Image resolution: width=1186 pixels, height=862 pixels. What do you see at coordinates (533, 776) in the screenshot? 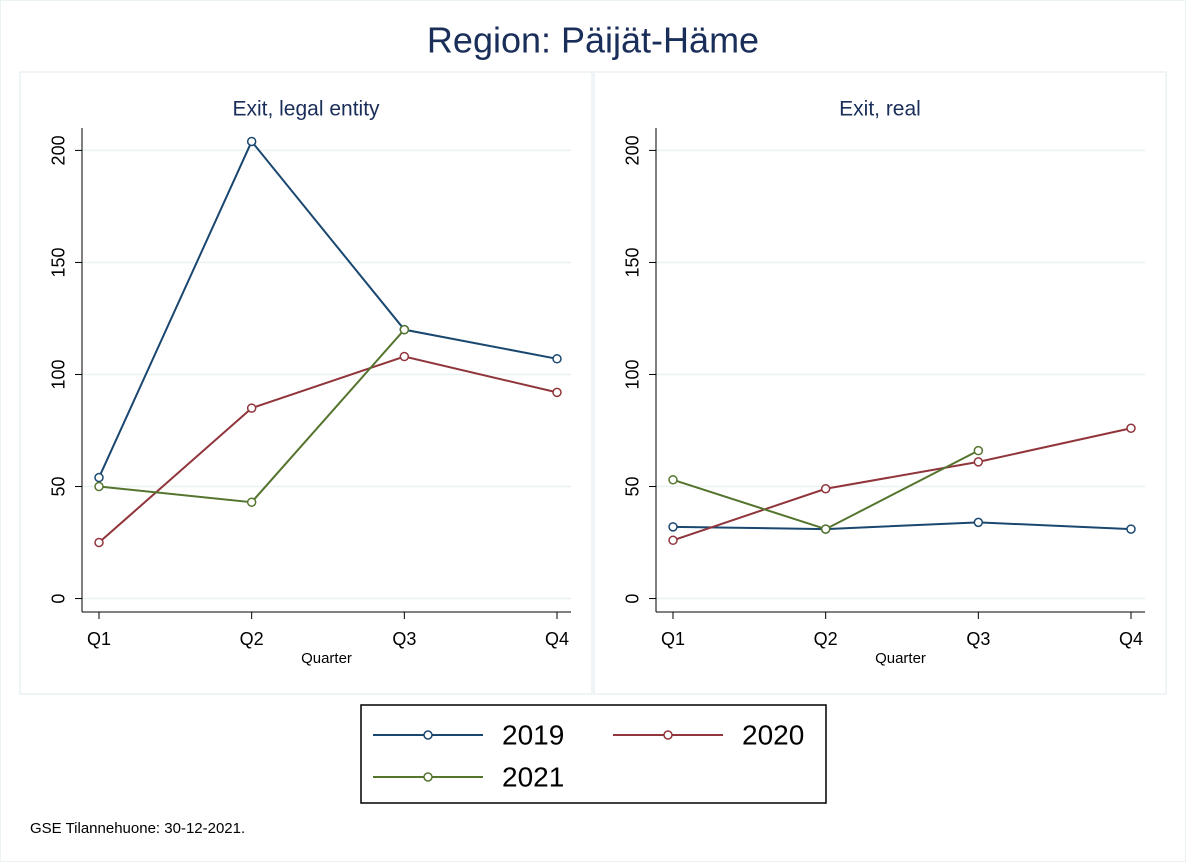
I see `legend-label: 2021` at bounding box center [533, 776].